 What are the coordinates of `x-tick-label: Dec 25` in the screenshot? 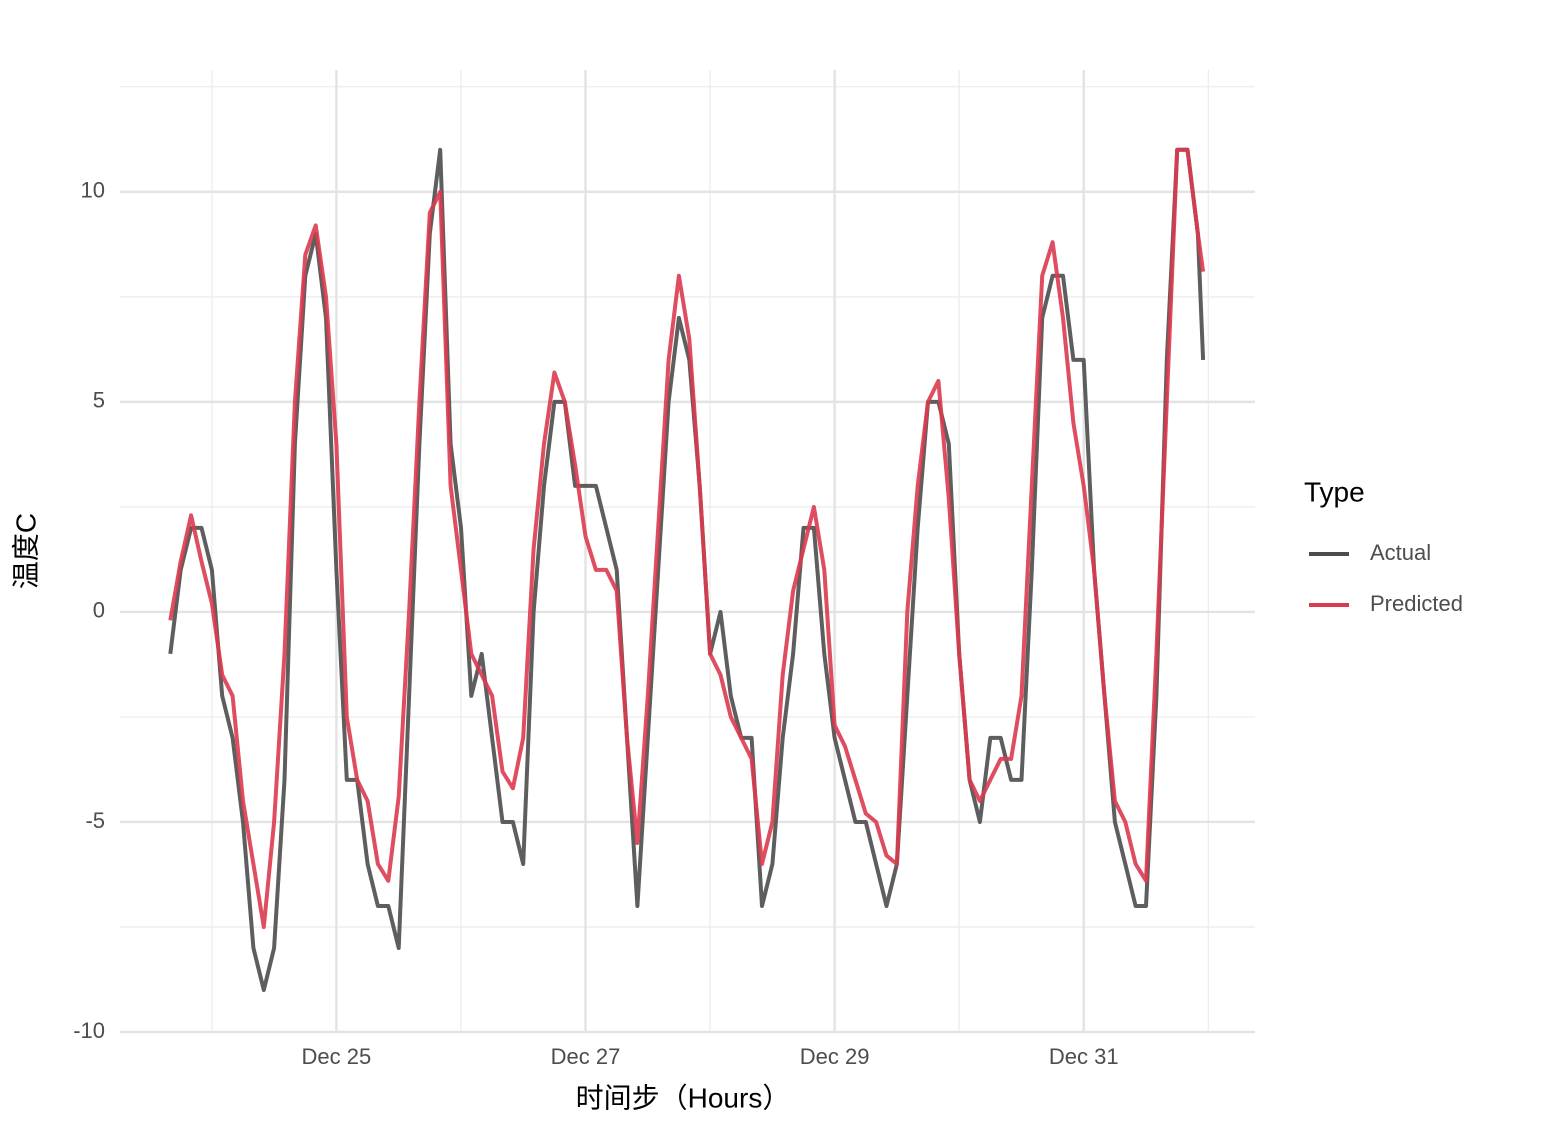 It's located at (337, 1056).